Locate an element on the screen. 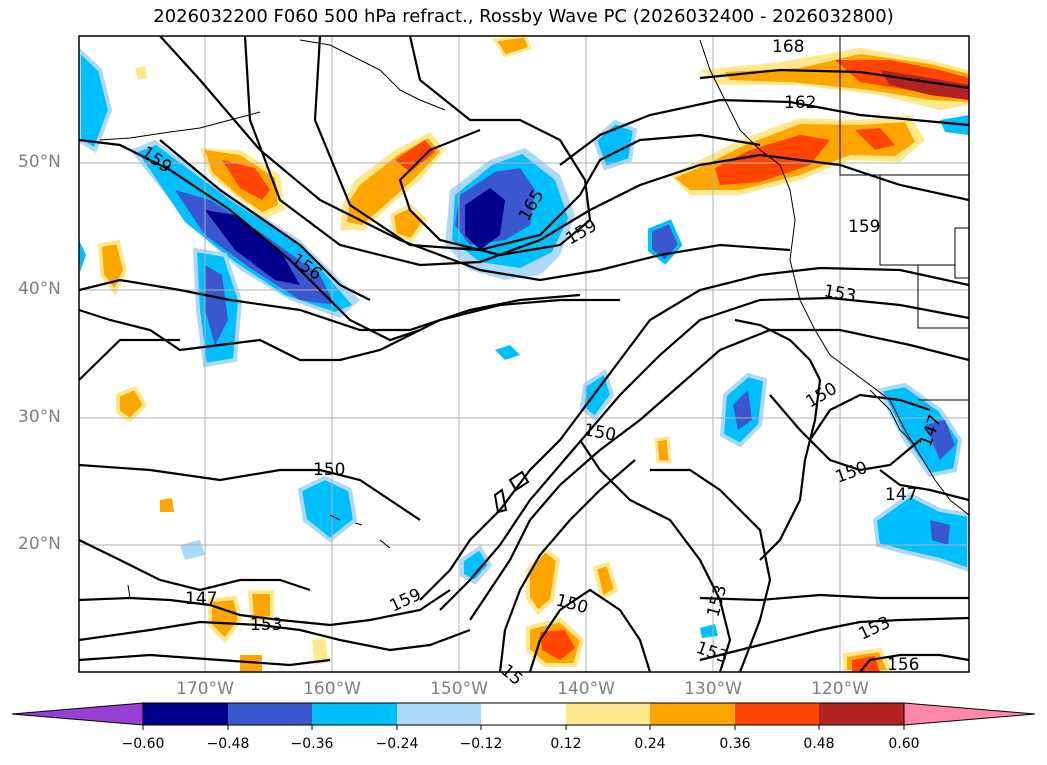 This screenshot has height=765, width=1047. lat-label: 40°N is located at coordinates (39, 289).